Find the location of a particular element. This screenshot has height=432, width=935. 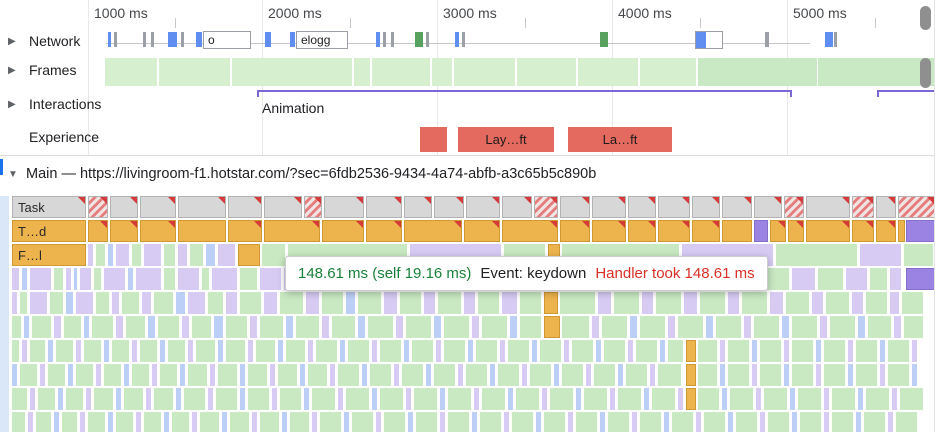

interaction-bracket is located at coordinates (905, 93).